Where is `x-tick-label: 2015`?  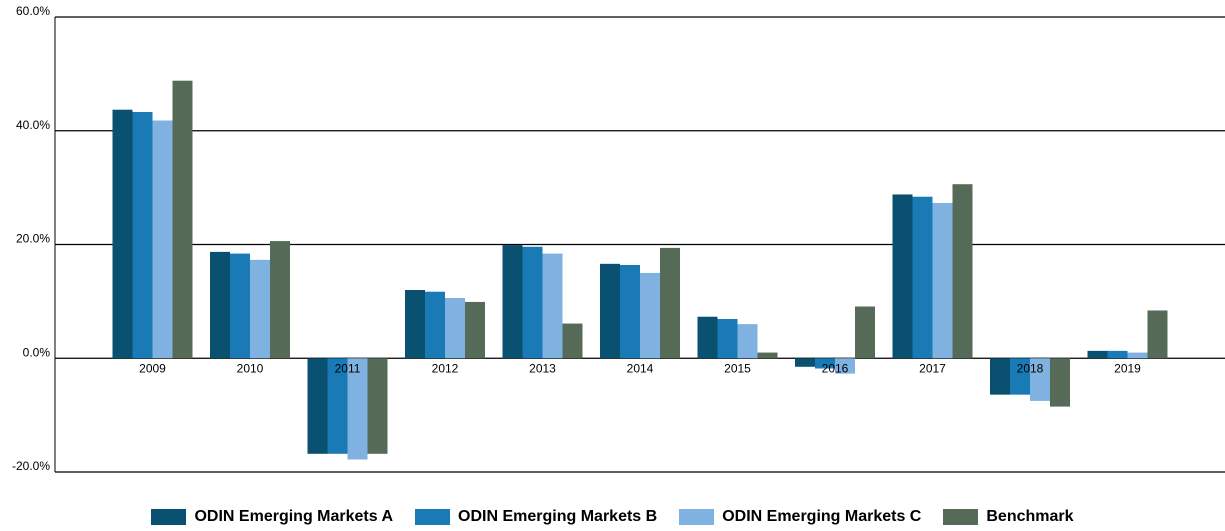 x-tick-label: 2015 is located at coordinates (737, 368).